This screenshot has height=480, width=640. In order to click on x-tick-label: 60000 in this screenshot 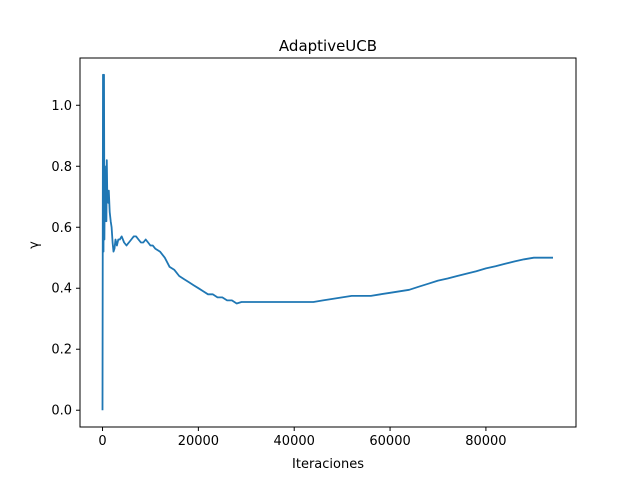, I will do `click(389, 441)`.